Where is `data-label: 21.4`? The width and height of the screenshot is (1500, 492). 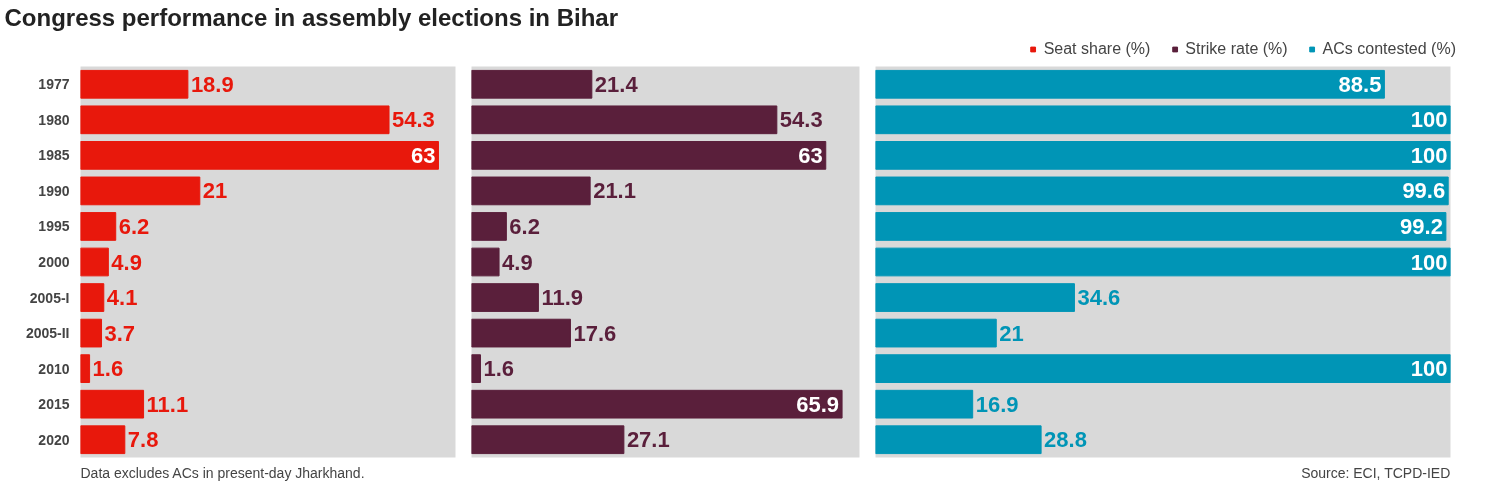 data-label: 21.4 is located at coordinates (616, 84).